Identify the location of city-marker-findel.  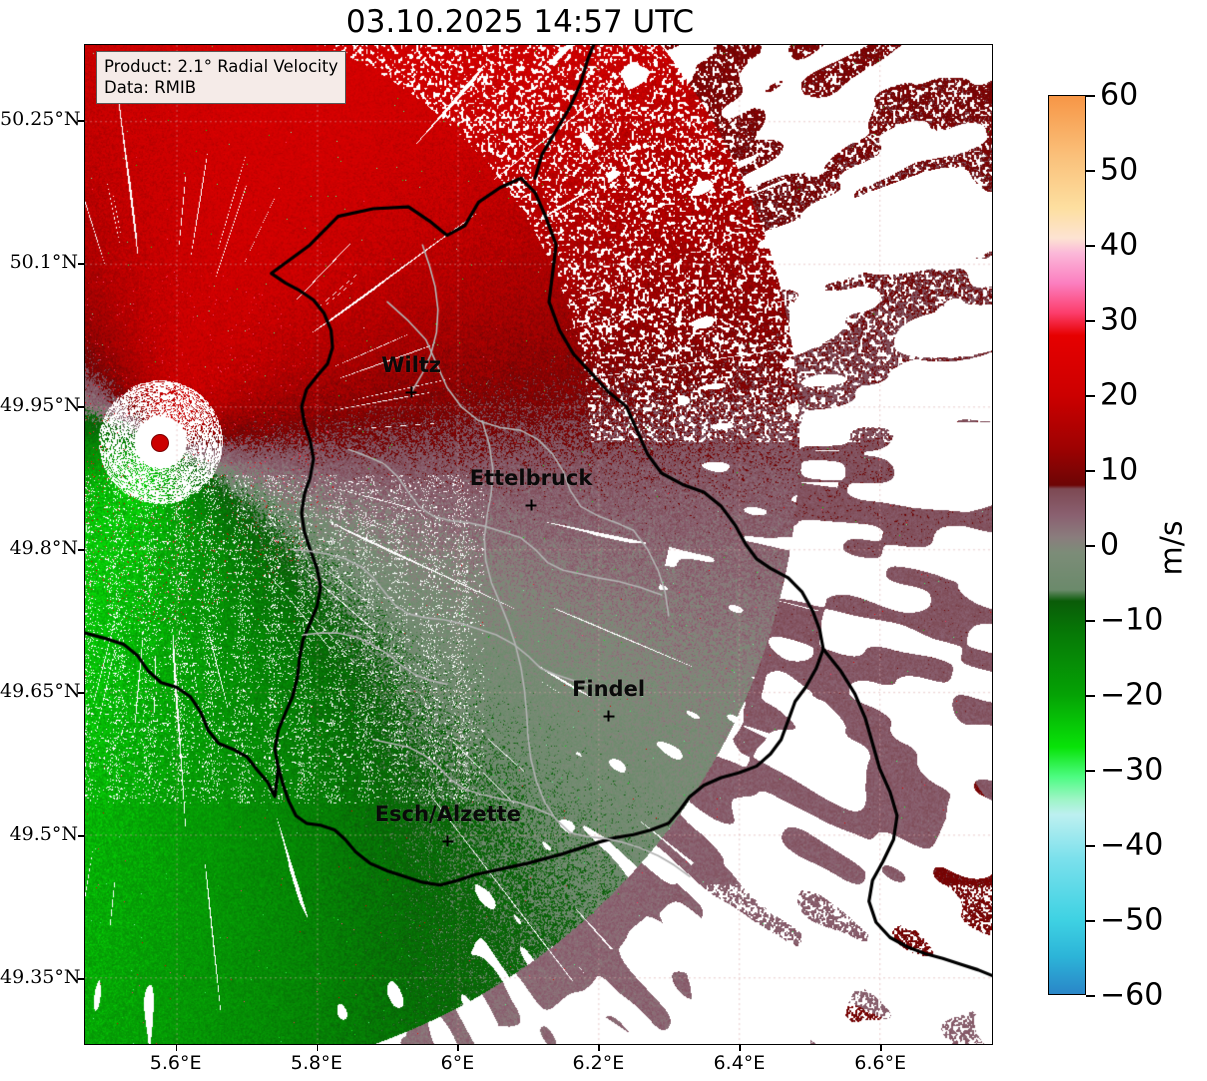
(609, 716).